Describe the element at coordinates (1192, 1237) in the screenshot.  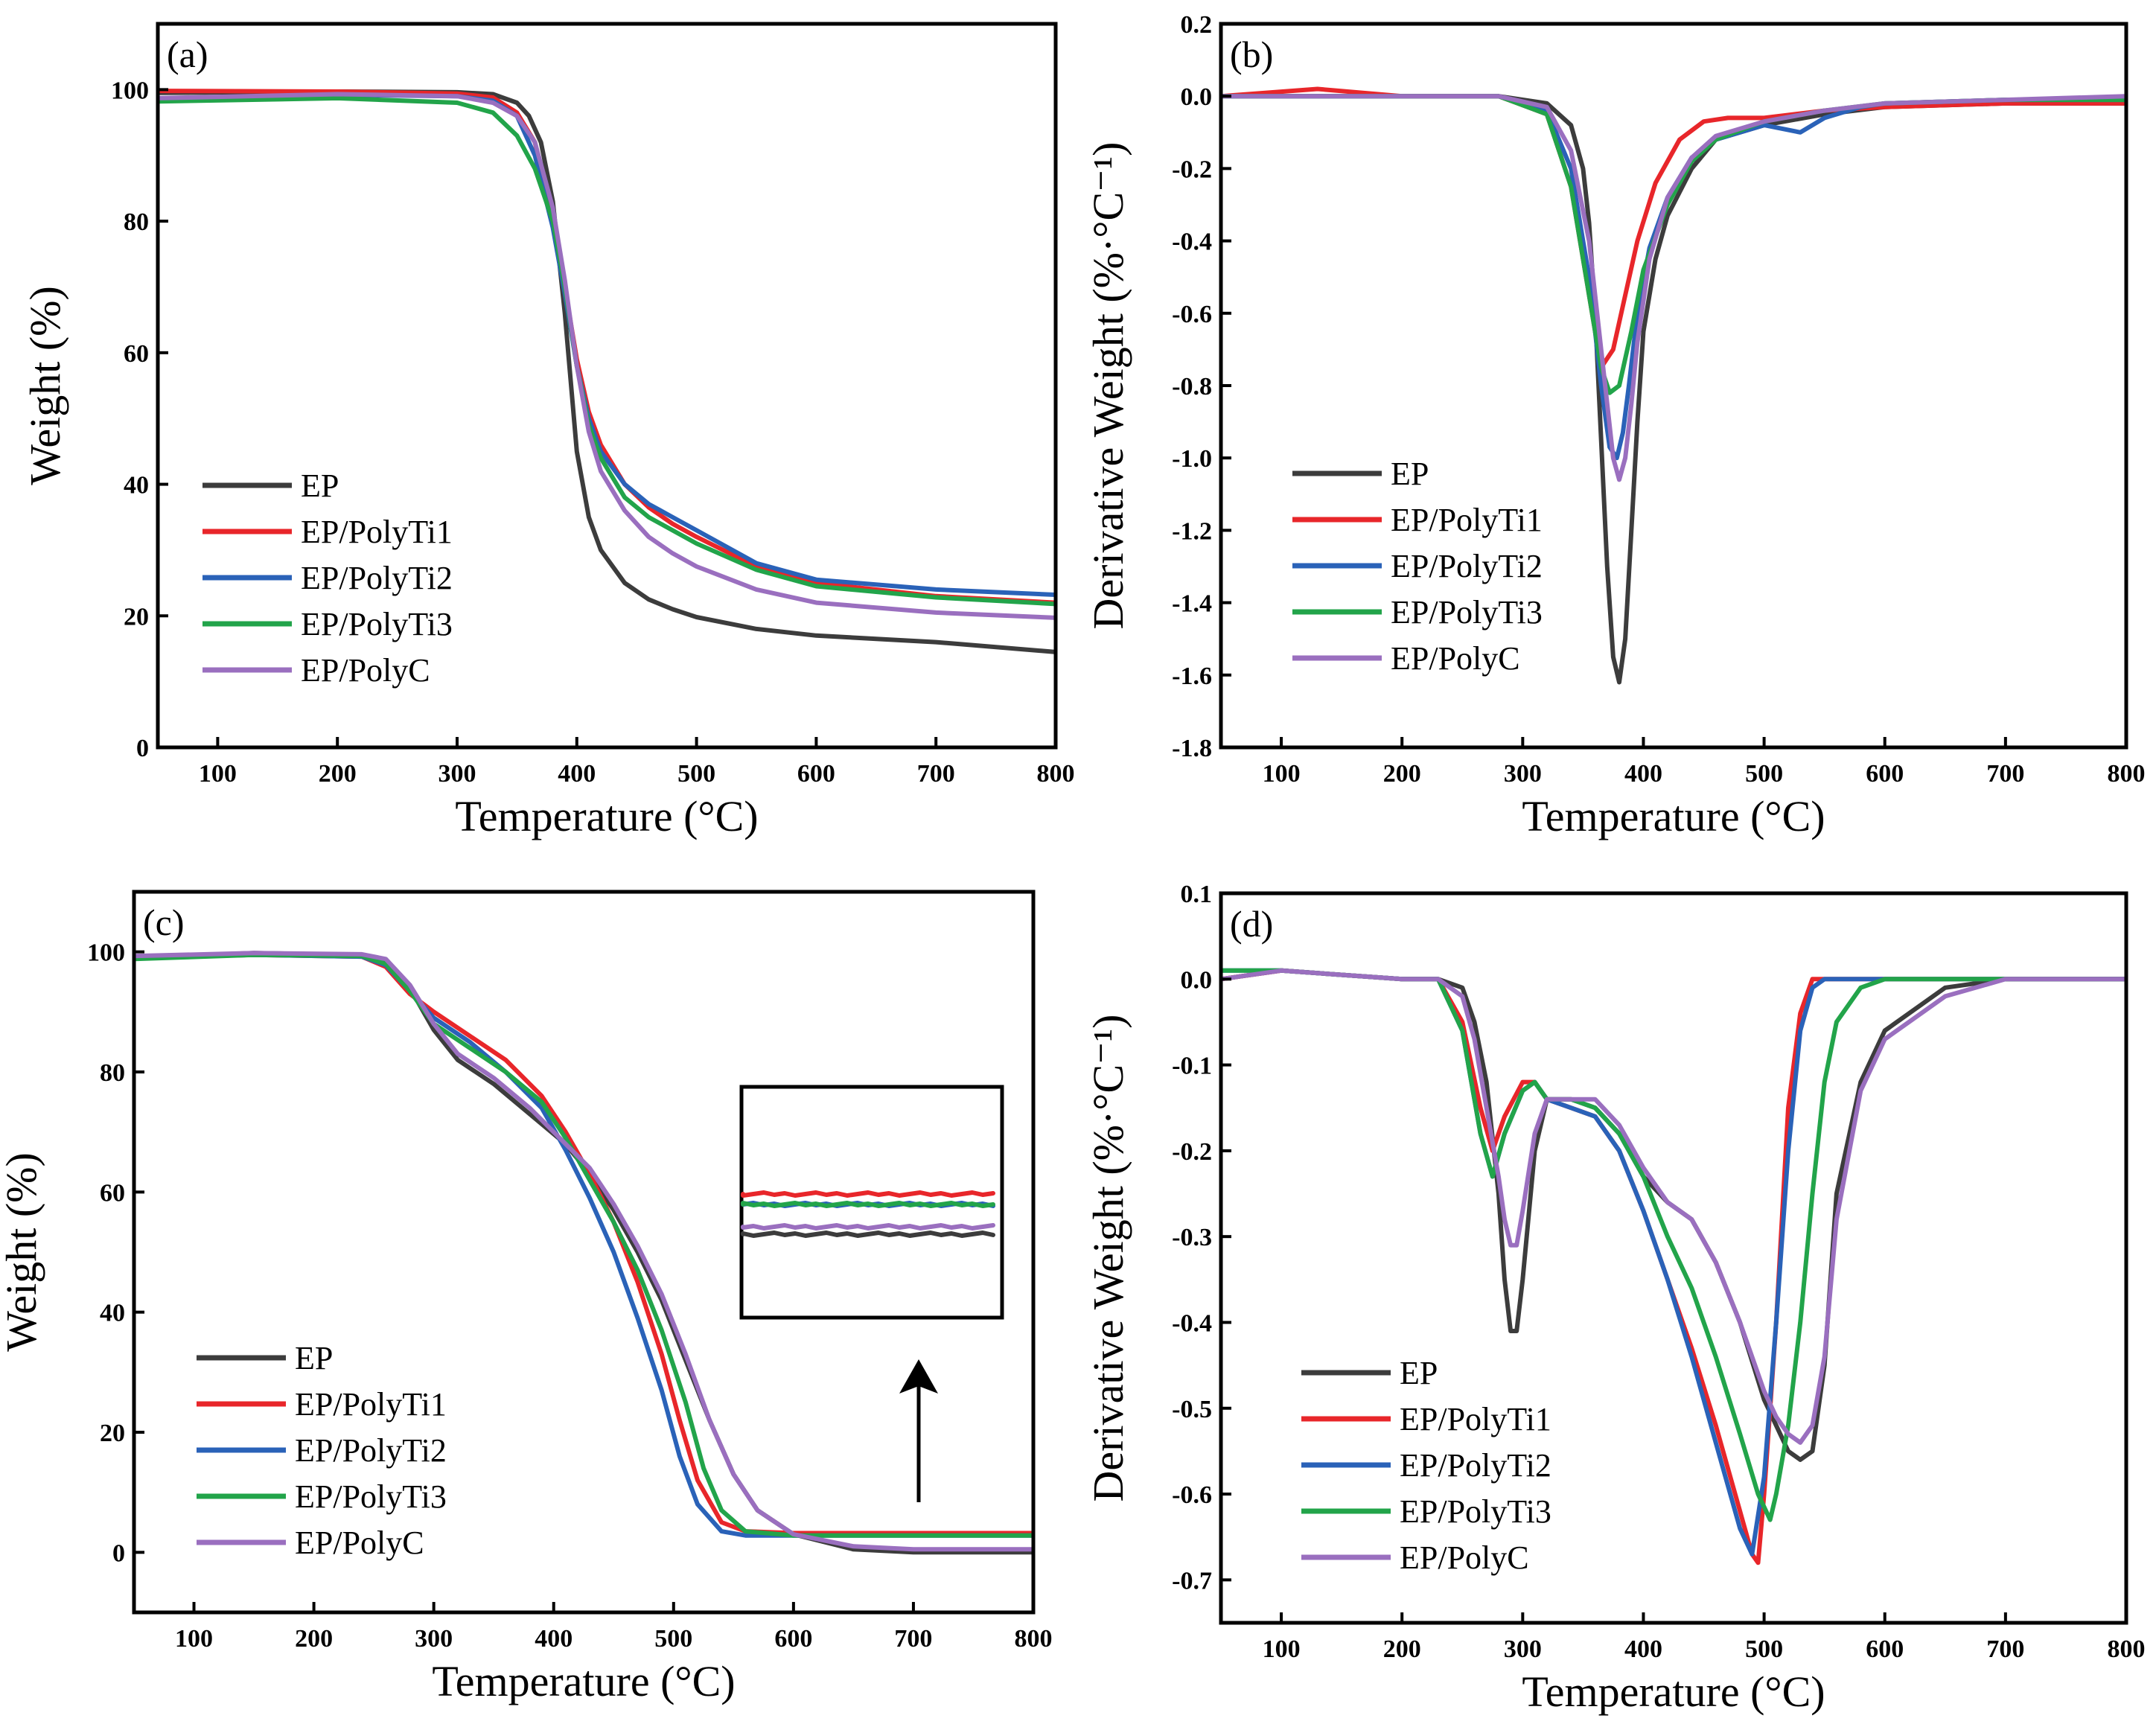
I see `y-tick-label: -0.3` at that location.